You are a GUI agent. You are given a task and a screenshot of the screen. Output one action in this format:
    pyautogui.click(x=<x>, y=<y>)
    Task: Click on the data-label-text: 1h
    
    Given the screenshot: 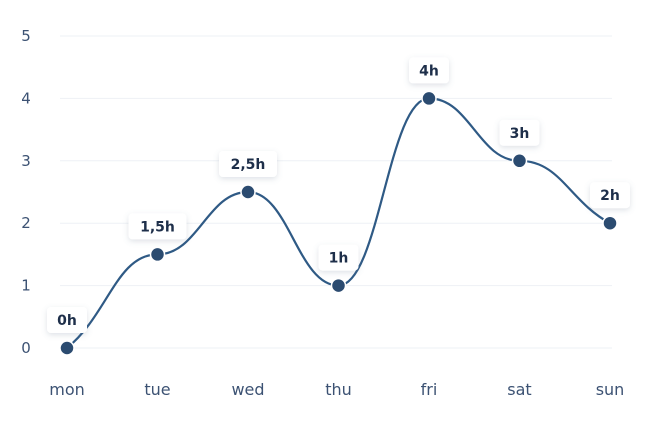 What is the action you would take?
    pyautogui.click(x=339, y=259)
    